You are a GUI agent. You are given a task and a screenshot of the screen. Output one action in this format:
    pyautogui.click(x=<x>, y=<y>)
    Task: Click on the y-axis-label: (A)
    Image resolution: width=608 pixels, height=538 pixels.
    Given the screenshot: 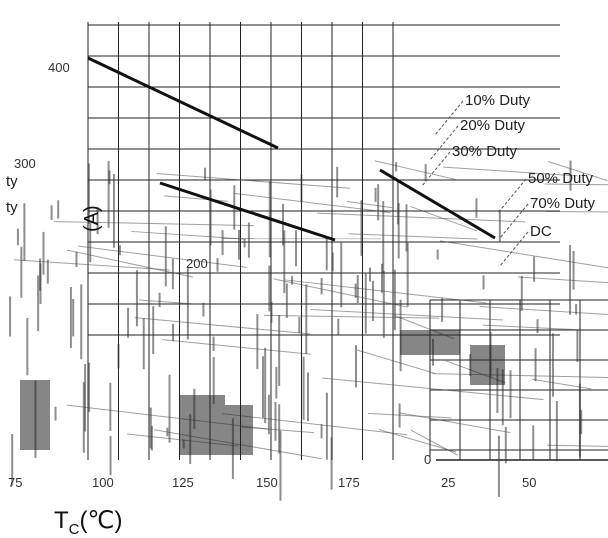 What is the action you would take?
    pyautogui.click(x=92, y=218)
    